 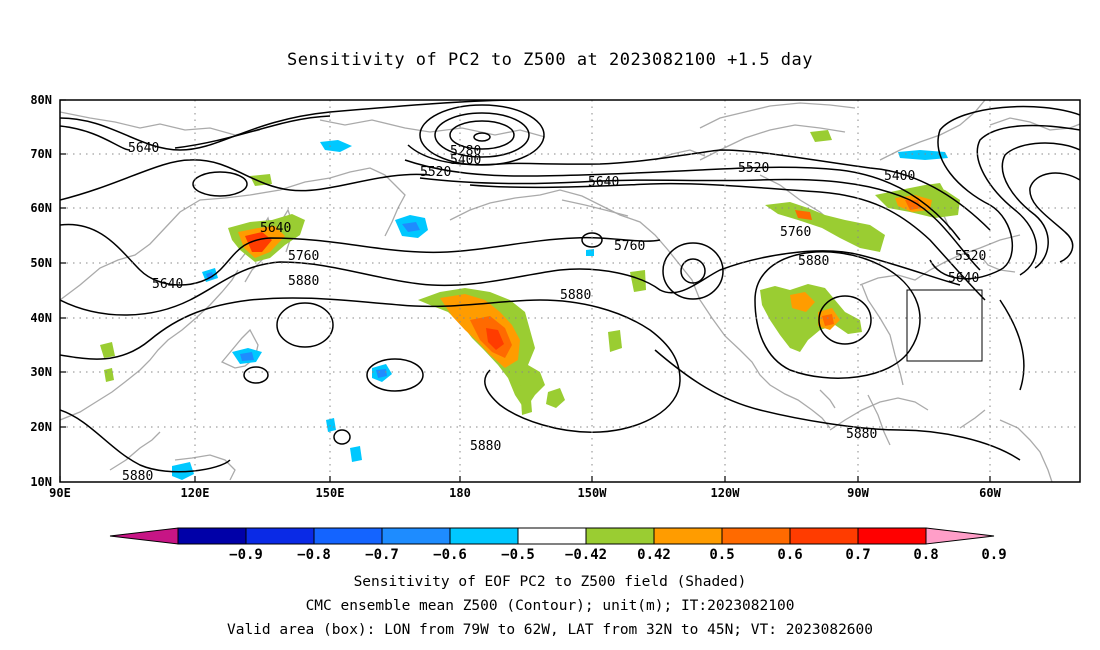 What do you see at coordinates (246, 555) in the screenshot?
I see `colorbar-label: −0.9` at bounding box center [246, 555].